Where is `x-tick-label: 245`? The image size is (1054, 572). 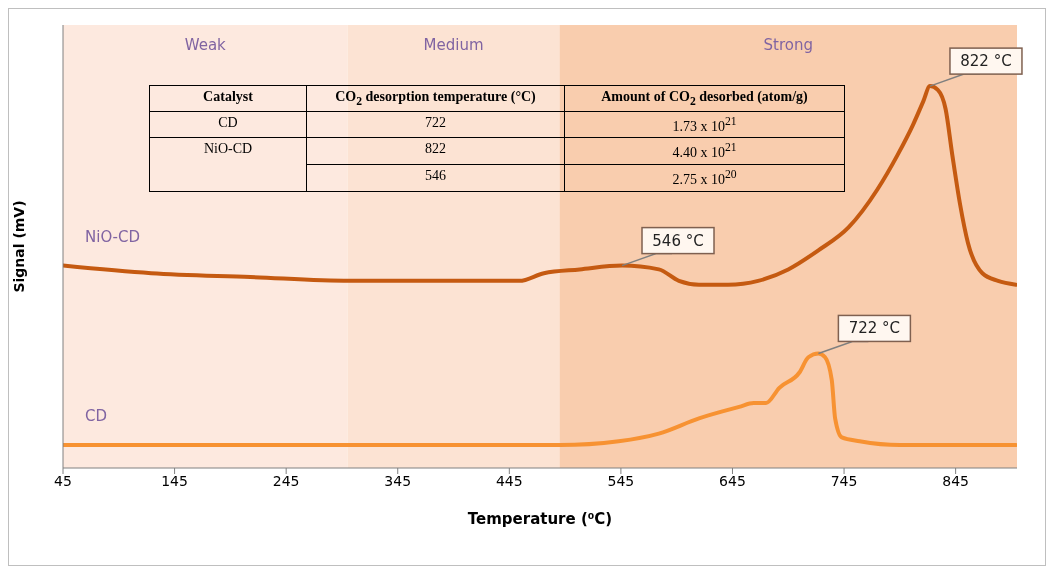
x-tick-label: 245 is located at coordinates (286, 480).